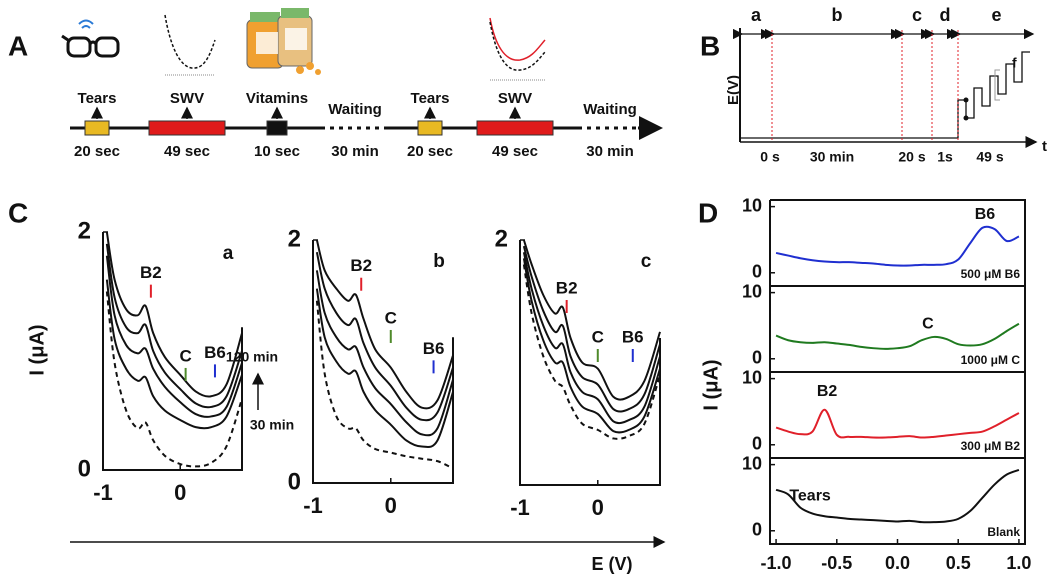 This screenshot has width=1050, height=578. What do you see at coordinates (1014, 63) in the screenshot?
I see `step-label: f` at bounding box center [1014, 63].